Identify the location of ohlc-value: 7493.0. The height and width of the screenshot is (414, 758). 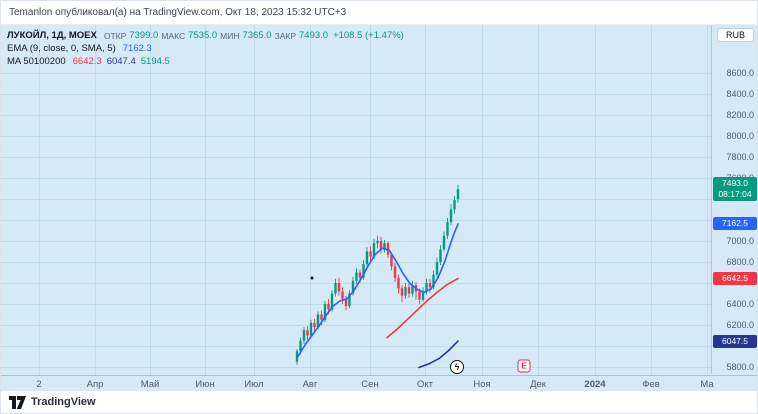
(314, 35).